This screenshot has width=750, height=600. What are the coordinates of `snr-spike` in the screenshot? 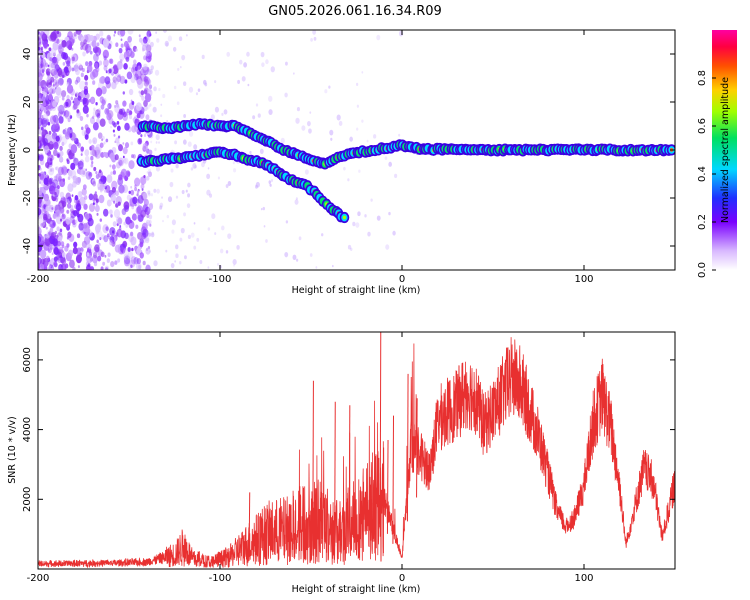 It's located at (380, 430).